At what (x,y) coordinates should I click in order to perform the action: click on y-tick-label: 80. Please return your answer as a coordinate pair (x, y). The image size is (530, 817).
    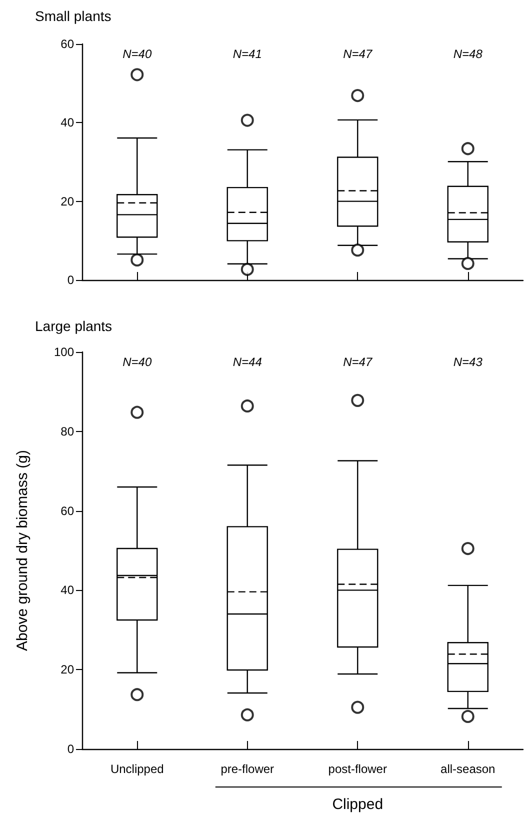
    Looking at the image, I should click on (67, 431).